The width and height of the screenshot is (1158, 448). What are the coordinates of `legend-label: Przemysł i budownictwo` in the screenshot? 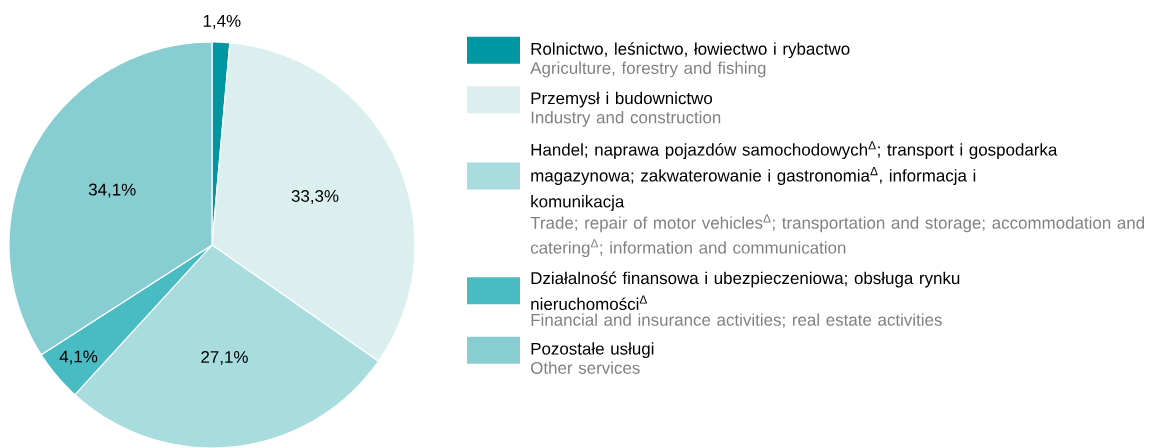 It's located at (622, 99).